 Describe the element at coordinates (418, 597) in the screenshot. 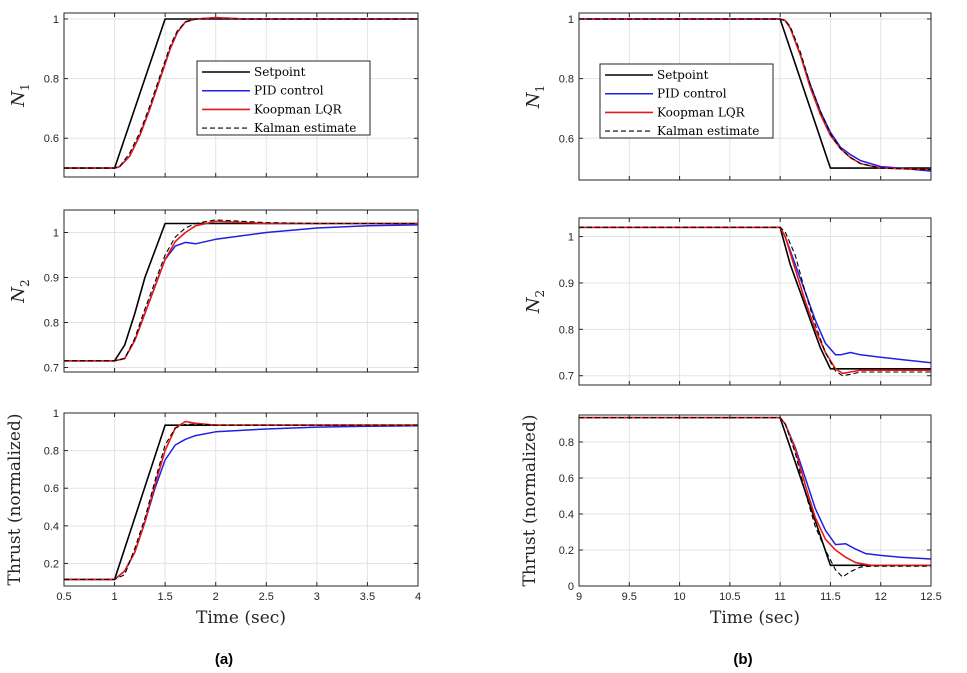

I see `x-tick-label: 4` at that location.